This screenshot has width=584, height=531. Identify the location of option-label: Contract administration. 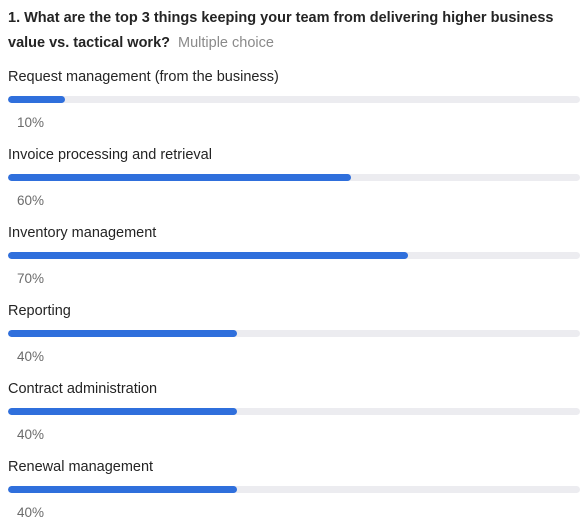
(83, 389).